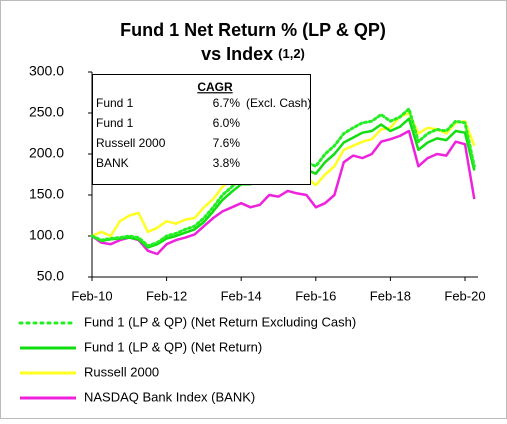 Image resolution: width=507 pixels, height=424 pixels. Describe the element at coordinates (112, 163) in the screenshot. I see `cagr-cell: BANK` at that location.